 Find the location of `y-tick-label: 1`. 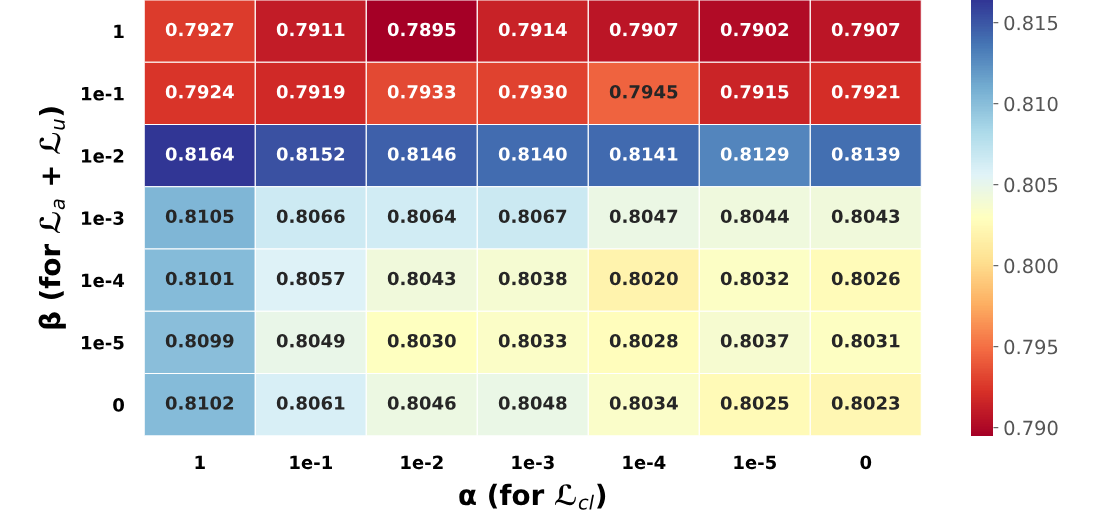

y-tick-label: 1 is located at coordinates (119, 31).